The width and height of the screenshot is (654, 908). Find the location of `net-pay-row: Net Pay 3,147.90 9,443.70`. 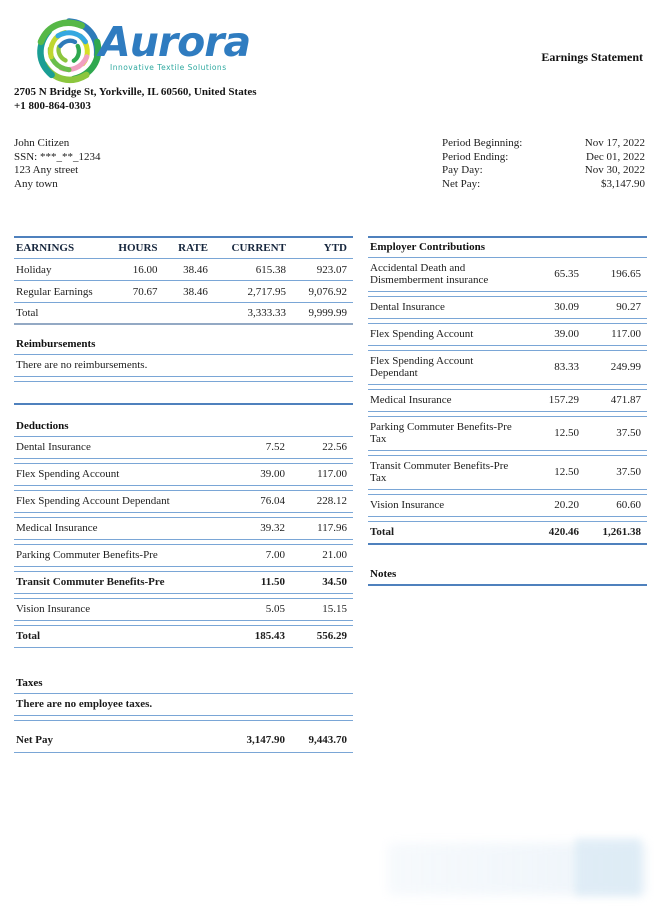

net-pay-row: Net Pay 3,147.90 9,443.70 is located at coordinates (183, 740).